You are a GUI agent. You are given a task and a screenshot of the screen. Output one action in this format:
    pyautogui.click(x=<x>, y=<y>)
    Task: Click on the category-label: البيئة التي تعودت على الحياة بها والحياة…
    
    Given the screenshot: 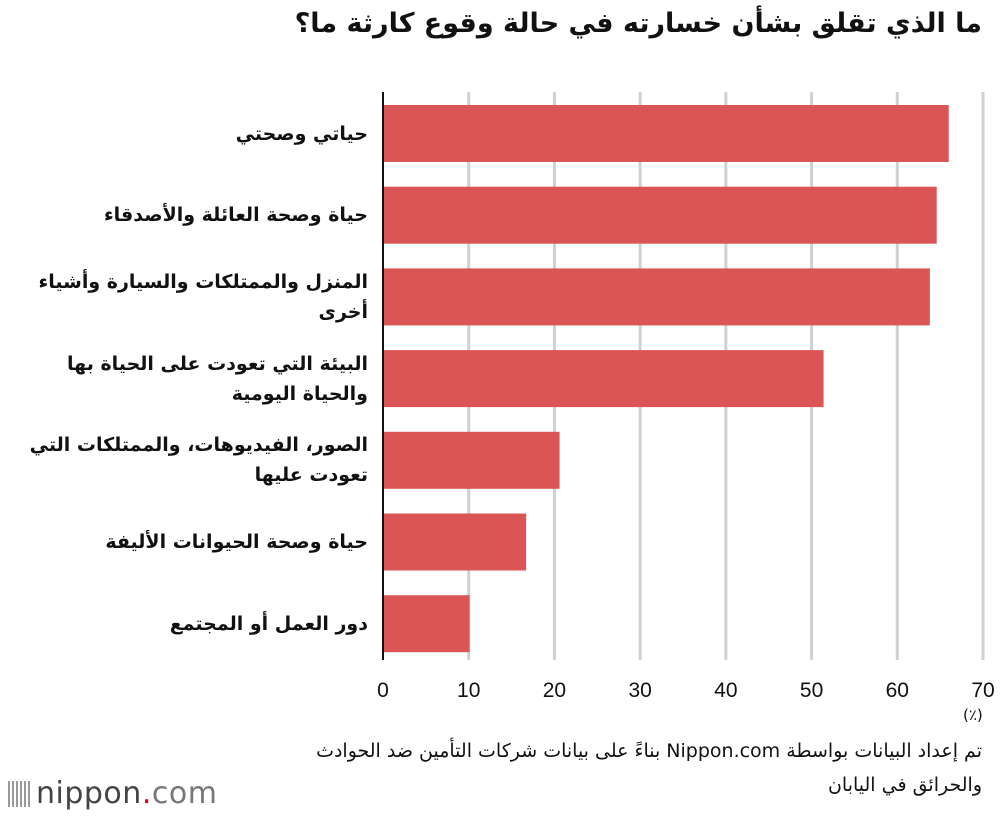 What is the action you would take?
    pyautogui.click(x=217, y=378)
    